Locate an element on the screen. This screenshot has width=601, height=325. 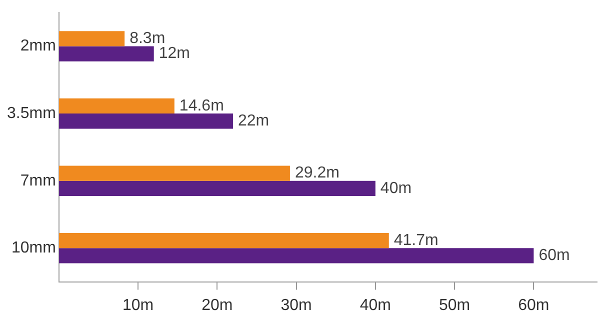
x-tick-label: 50m is located at coordinates (454, 305).